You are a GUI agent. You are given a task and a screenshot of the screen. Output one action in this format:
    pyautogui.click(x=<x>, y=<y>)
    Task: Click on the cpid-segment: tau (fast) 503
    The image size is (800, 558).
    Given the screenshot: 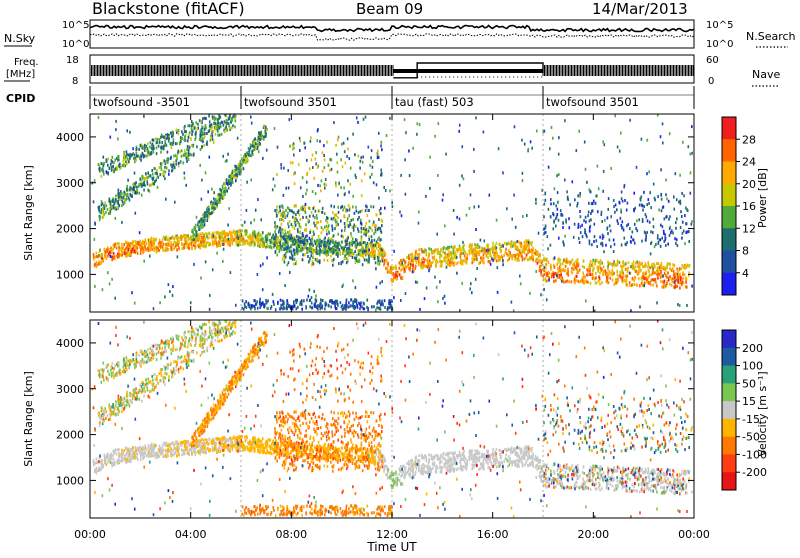 What is the action you would take?
    pyautogui.click(x=467, y=97)
    